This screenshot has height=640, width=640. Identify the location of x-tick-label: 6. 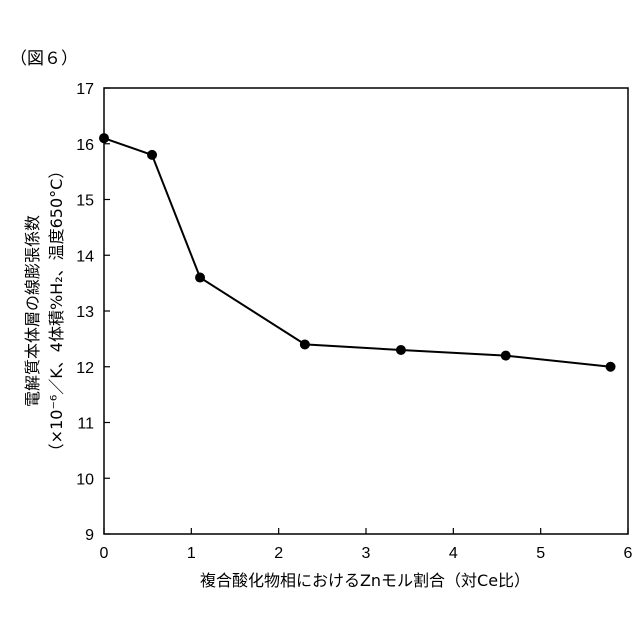
(628, 553).